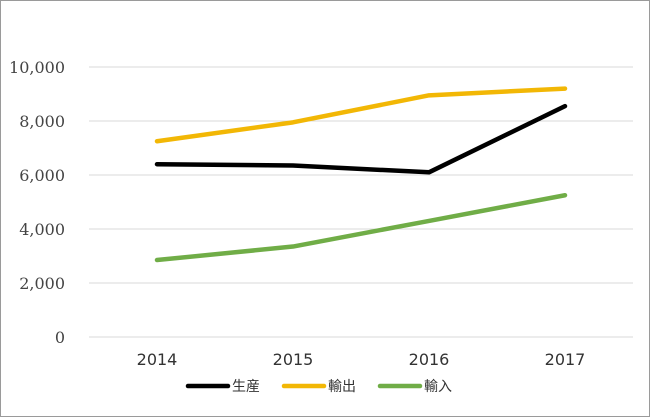 This screenshot has height=417, width=650. Describe the element at coordinates (293, 359) in the screenshot. I see `x-tick-label: 2015` at that location.